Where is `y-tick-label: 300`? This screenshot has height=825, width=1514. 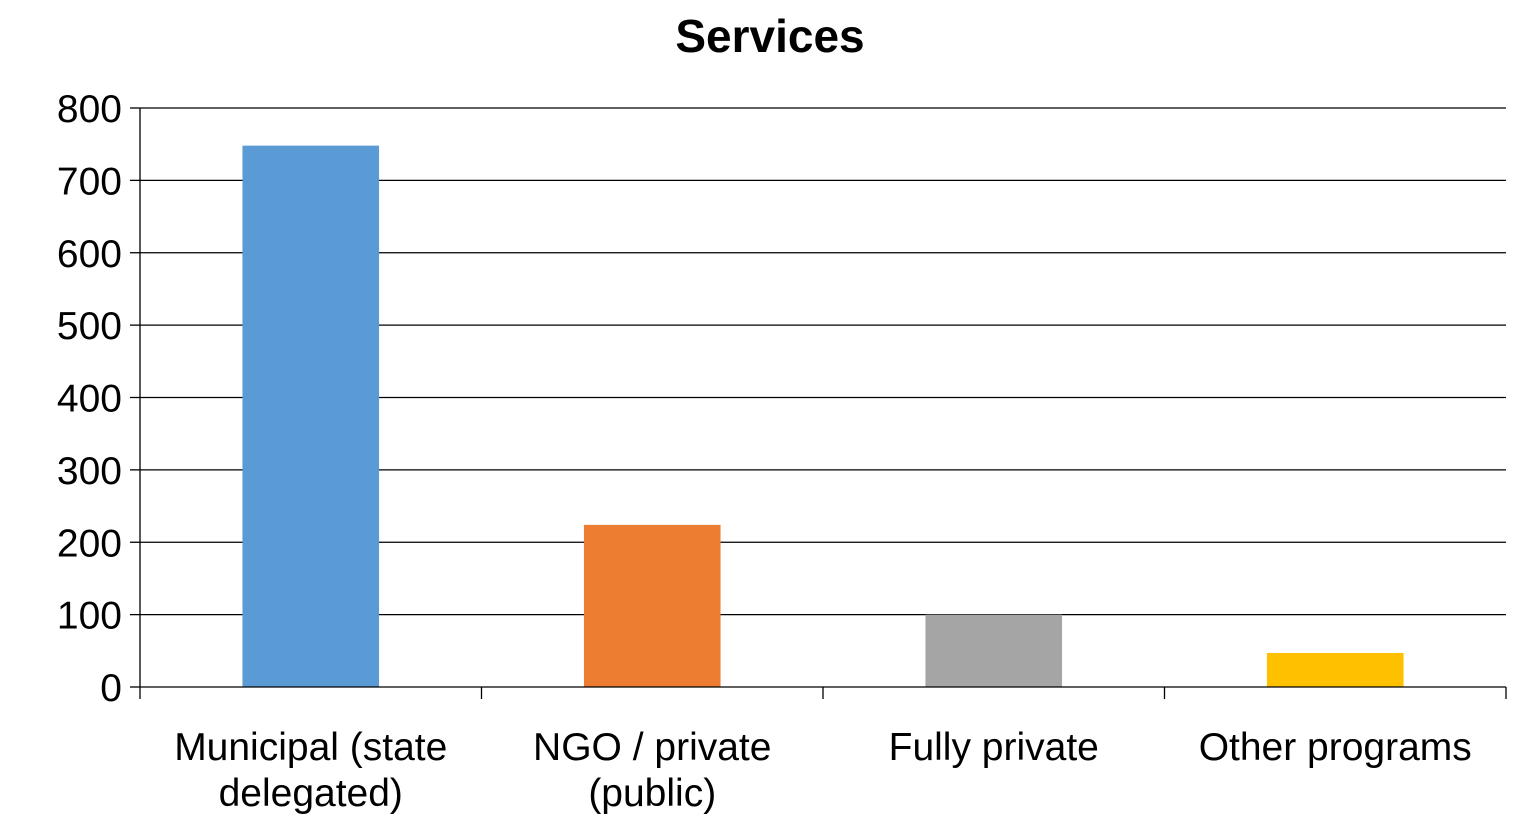
y-tick-label: 300 is located at coordinates (89, 471).